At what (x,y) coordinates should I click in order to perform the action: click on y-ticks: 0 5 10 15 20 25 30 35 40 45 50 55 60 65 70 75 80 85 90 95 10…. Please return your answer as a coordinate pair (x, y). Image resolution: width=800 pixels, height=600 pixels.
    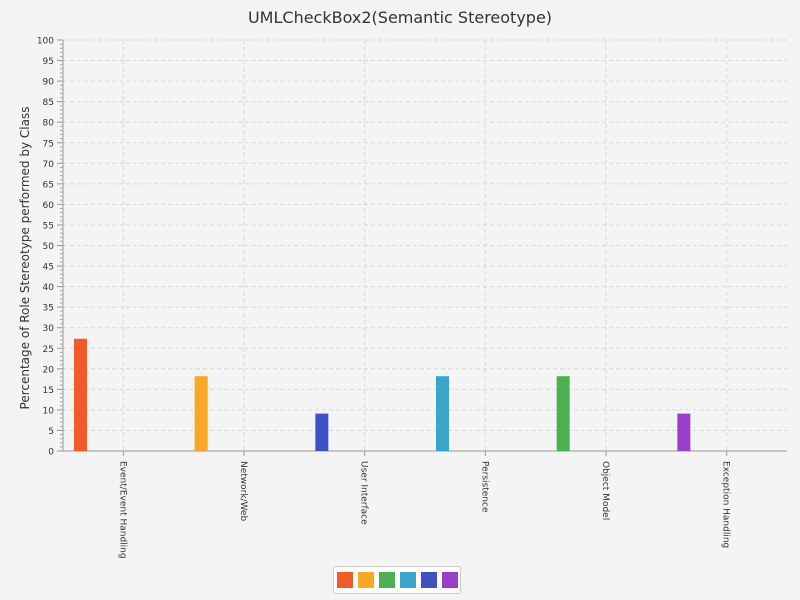
    Looking at the image, I should click on (45, 247).